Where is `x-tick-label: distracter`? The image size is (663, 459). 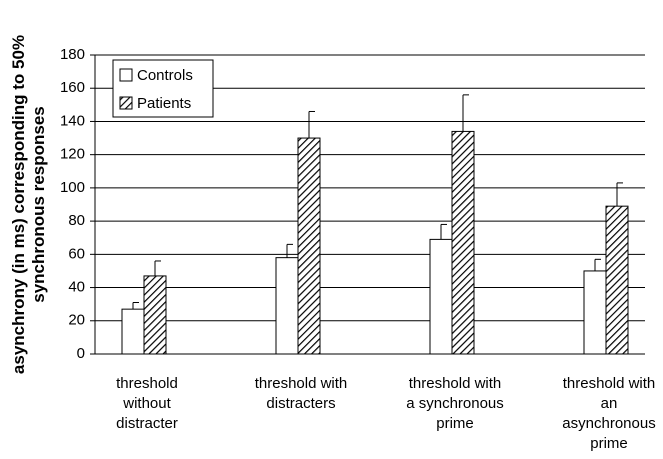
x-tick-label: distracter is located at coordinates (147, 423).